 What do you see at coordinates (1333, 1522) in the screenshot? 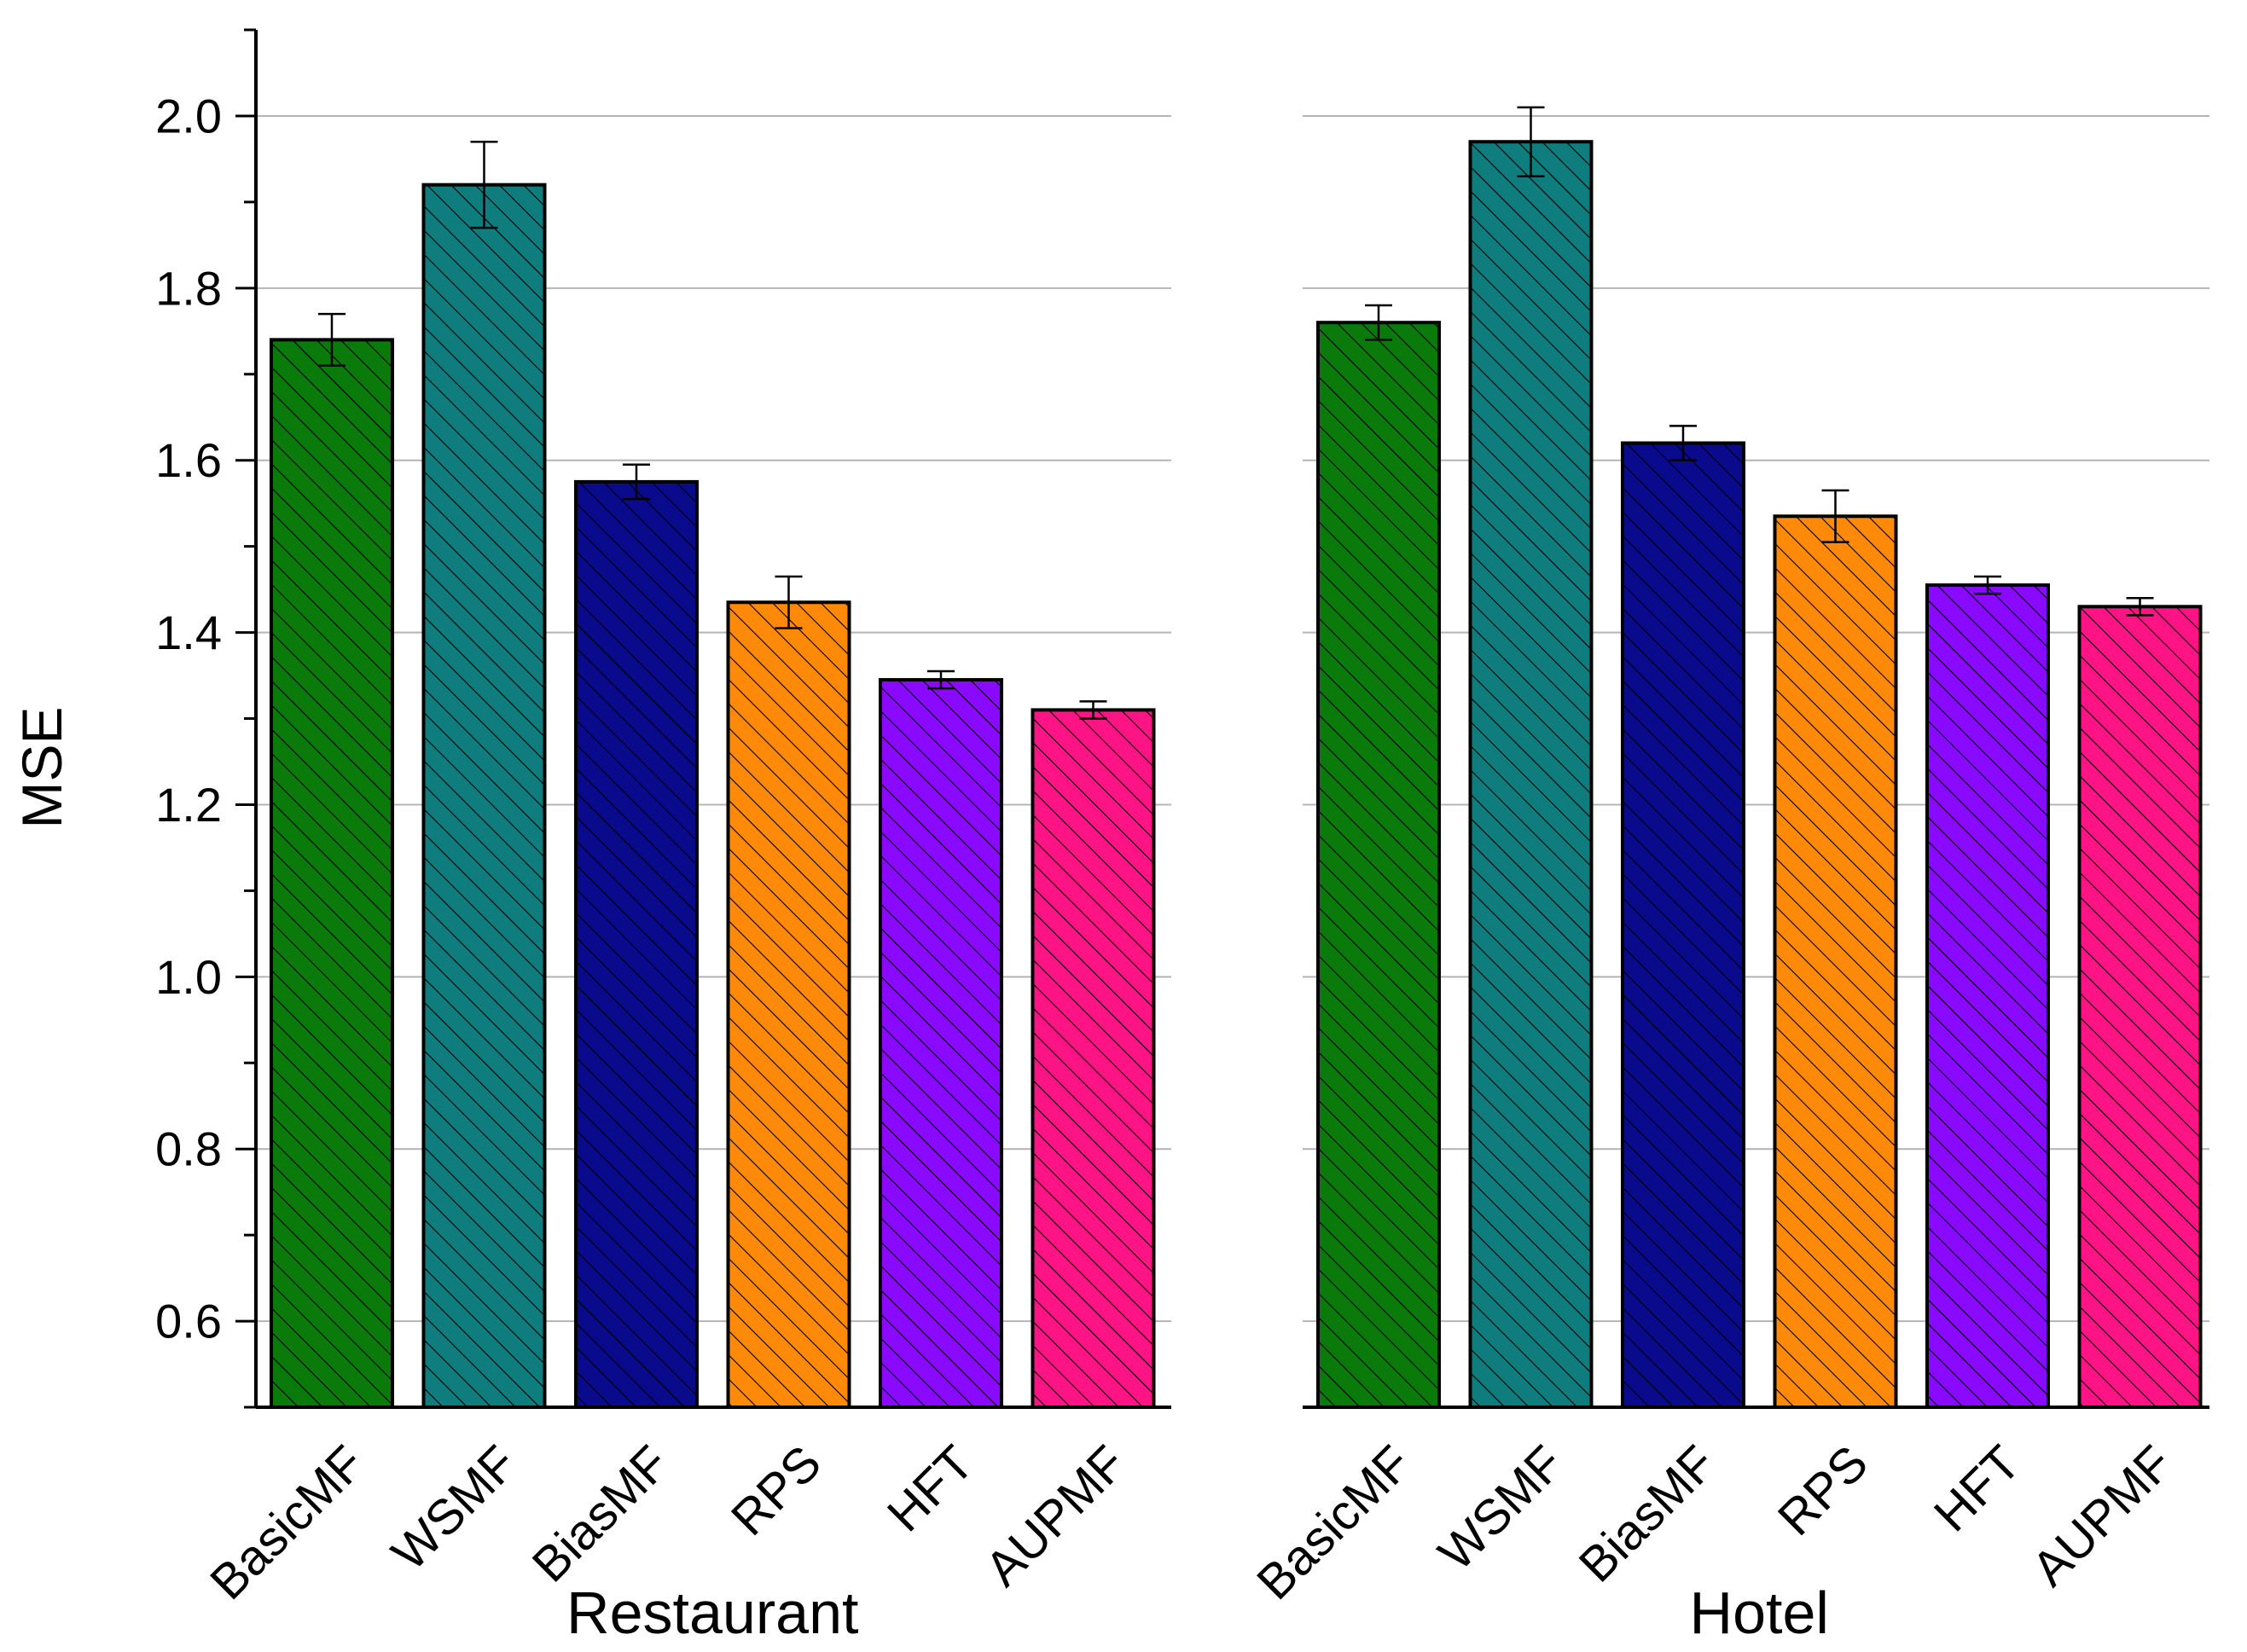
I see `panel-2-xtick-label: BasicMF` at bounding box center [1333, 1522].